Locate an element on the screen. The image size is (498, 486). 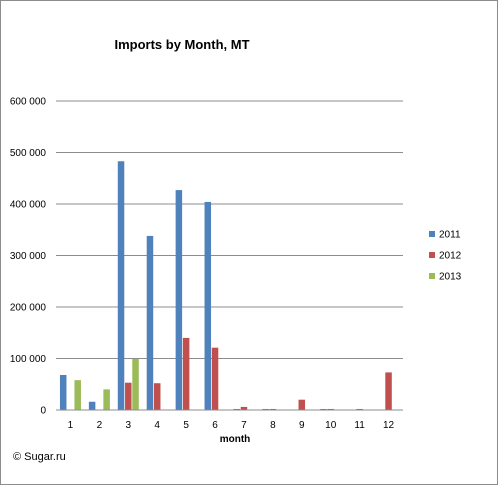
legend-swatch-2012 is located at coordinates (432, 255).